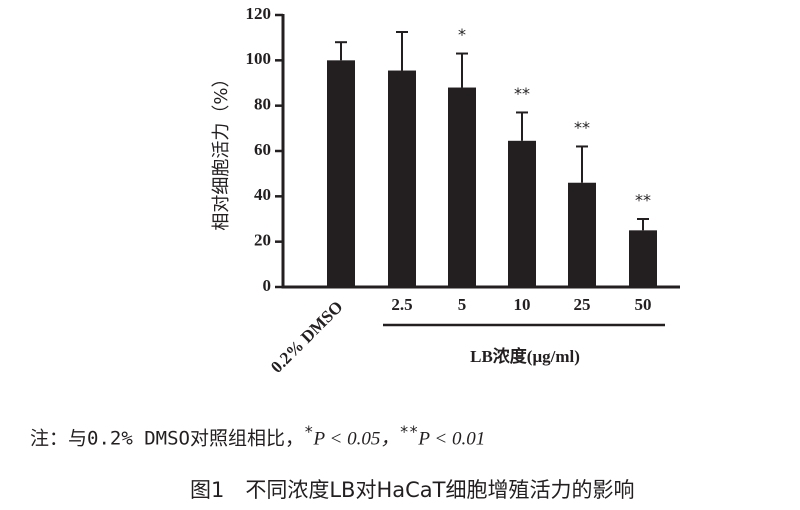 The height and width of the screenshot is (510, 800). What do you see at coordinates (262, 149) in the screenshot?
I see `y-tick-label: 60` at bounding box center [262, 149].